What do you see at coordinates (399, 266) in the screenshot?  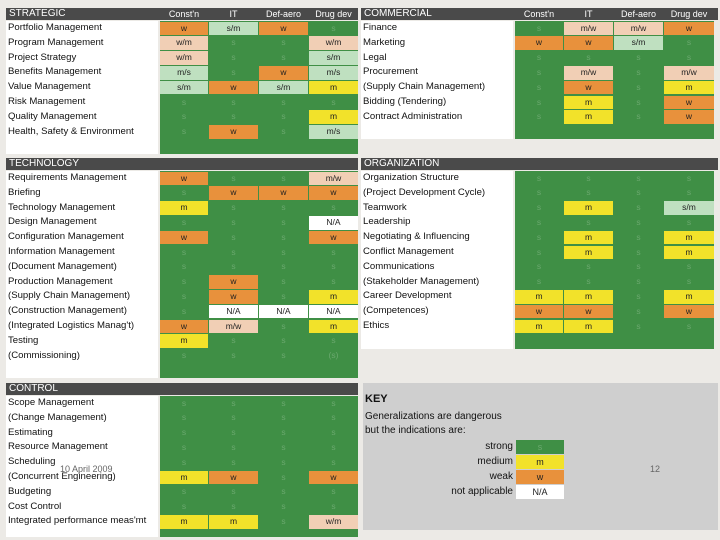 I see `row-label: Communications` at bounding box center [399, 266].